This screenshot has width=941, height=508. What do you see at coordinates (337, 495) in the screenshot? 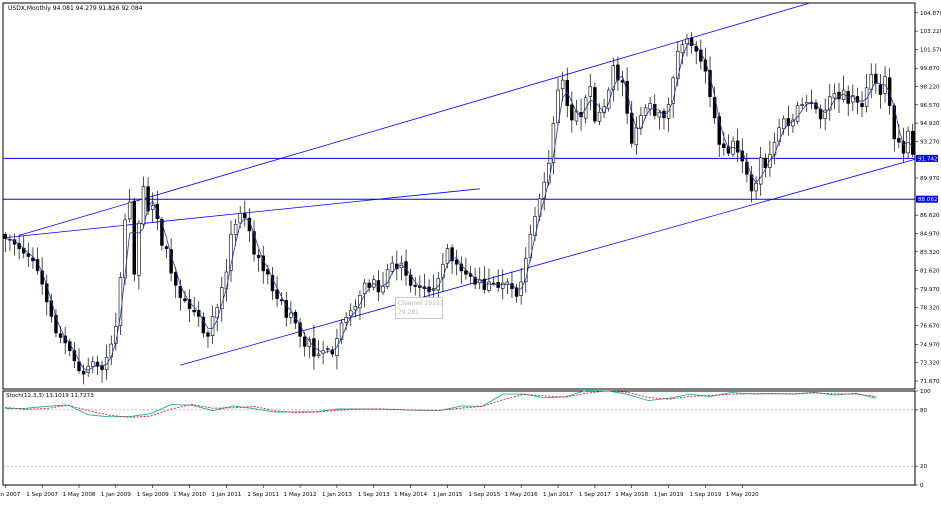
I see `x-tick-label: 1 Jan 2013` at bounding box center [337, 495].